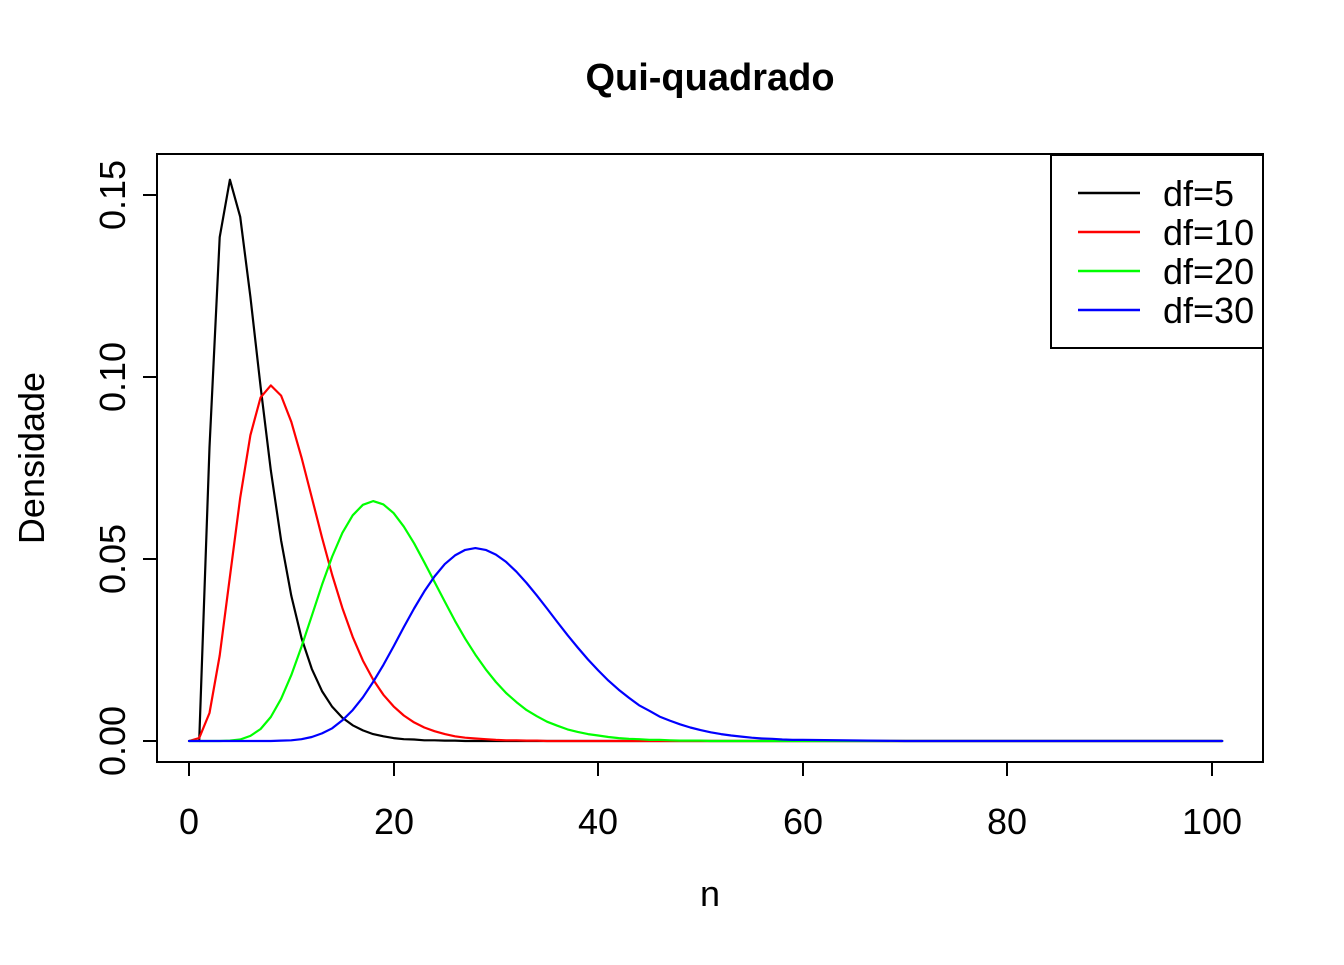 This screenshot has height=965, width=1344. I want to click on x-tick-label: 0, so click(189, 821).